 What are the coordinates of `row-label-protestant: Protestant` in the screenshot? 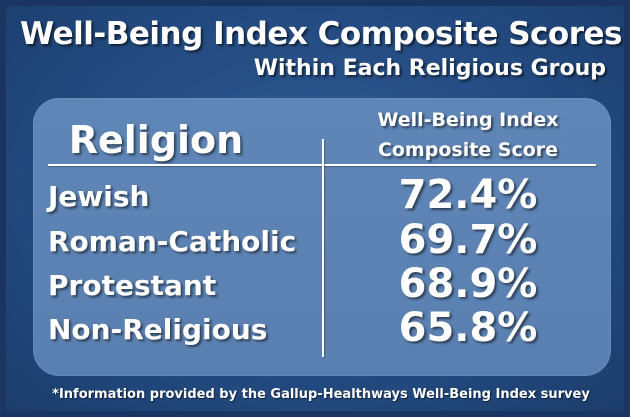 It's located at (132, 285).